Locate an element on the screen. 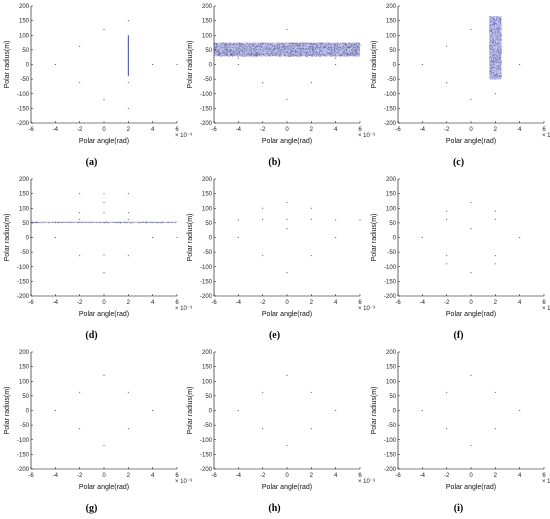  x-tick-label: 6 is located at coordinates (360, 476).